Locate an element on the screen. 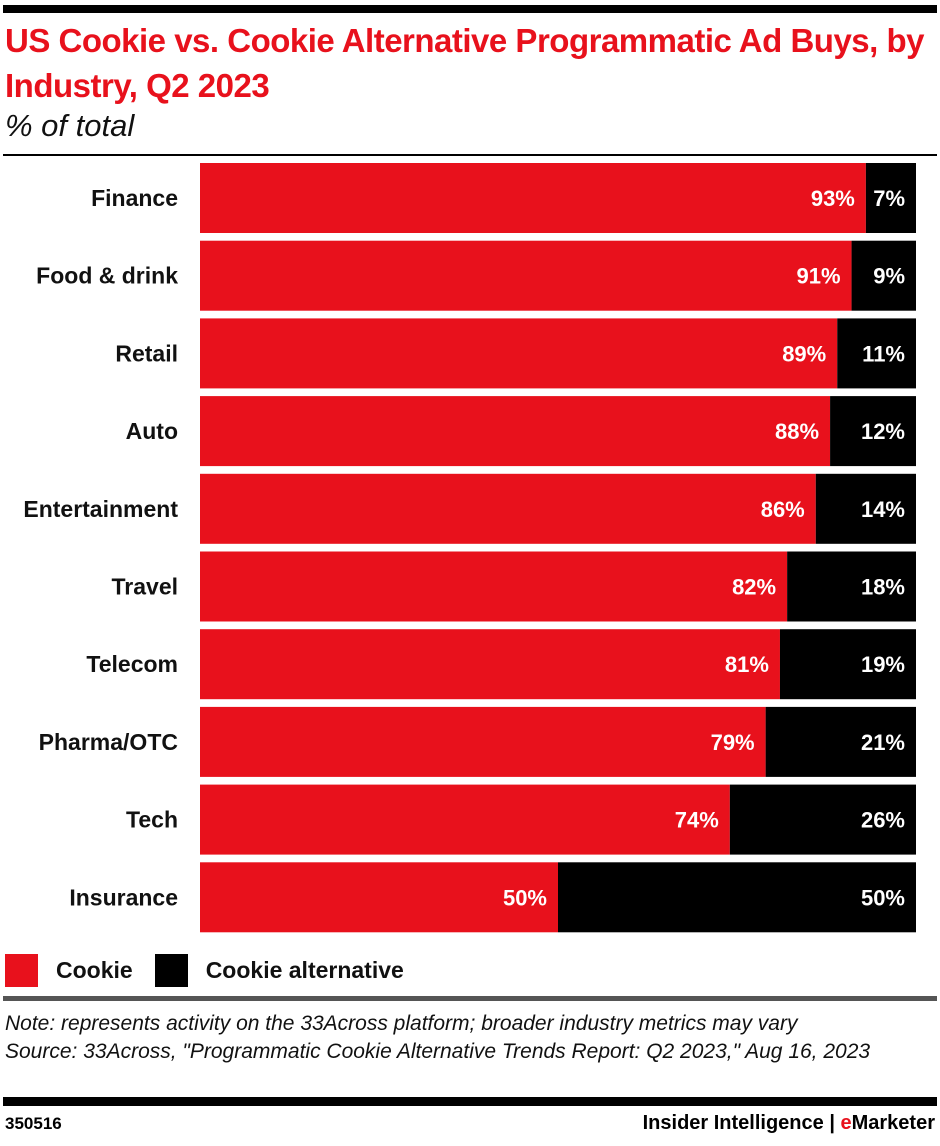  data-label: 14% is located at coordinates (883, 509).